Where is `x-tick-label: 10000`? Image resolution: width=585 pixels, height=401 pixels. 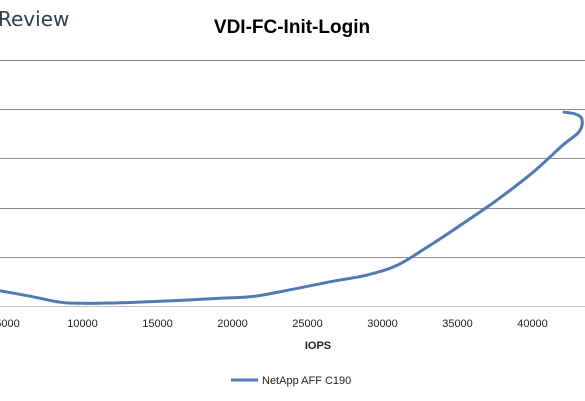
x-tick-label: 10000 is located at coordinates (82, 324).